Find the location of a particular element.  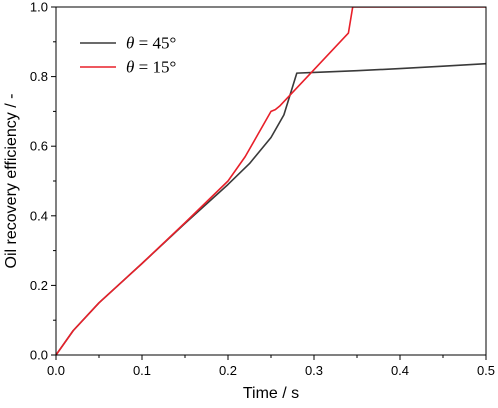

y-tick-label: 0.4 is located at coordinates (39, 215).